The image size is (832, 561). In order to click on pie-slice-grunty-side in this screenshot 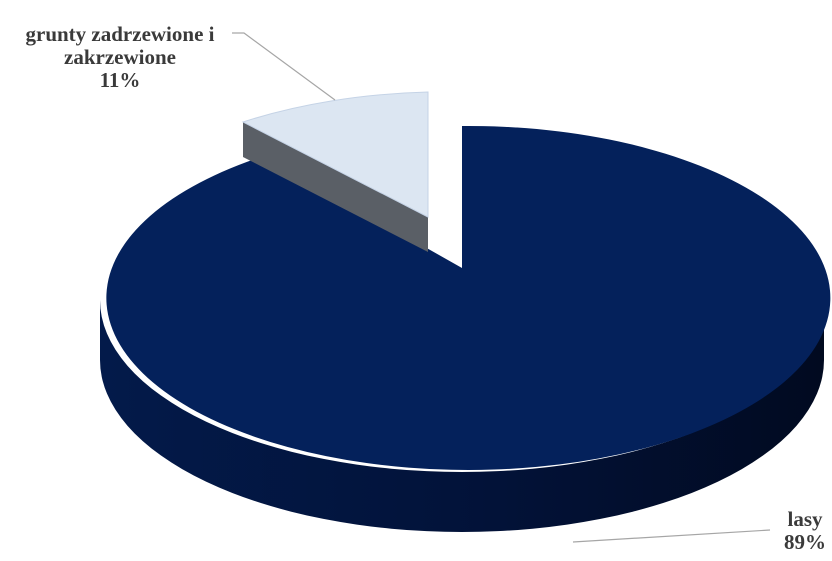, I will do `click(335, 187)`.